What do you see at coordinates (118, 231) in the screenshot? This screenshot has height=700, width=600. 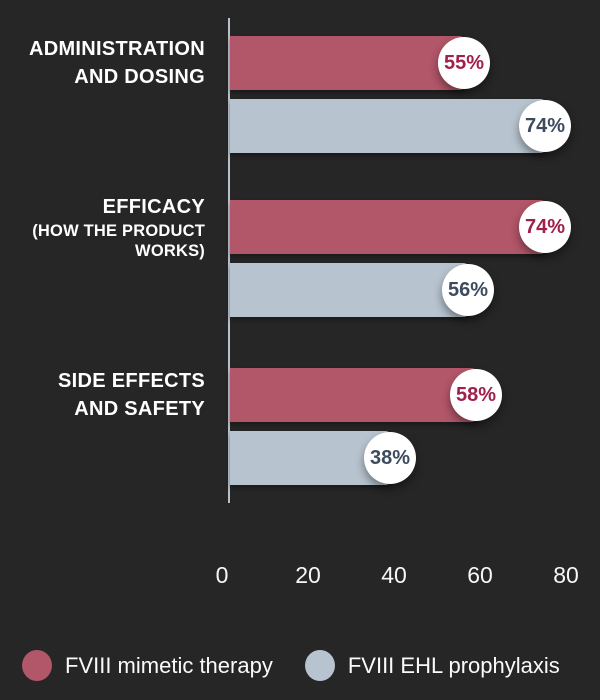 I see `category-subline: (HOW THE PRODUCT` at bounding box center [118, 231].